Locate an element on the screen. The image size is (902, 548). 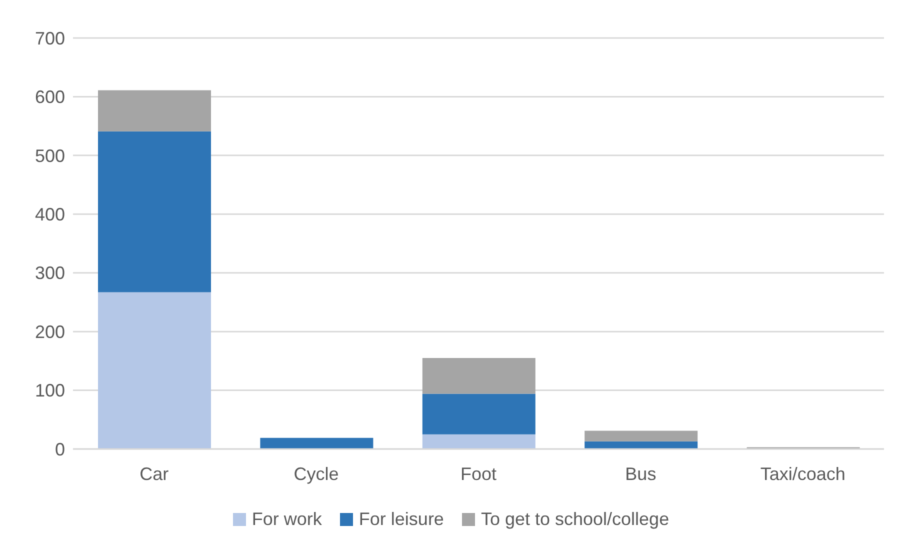
x-tick-label: Bus is located at coordinates (640, 474).